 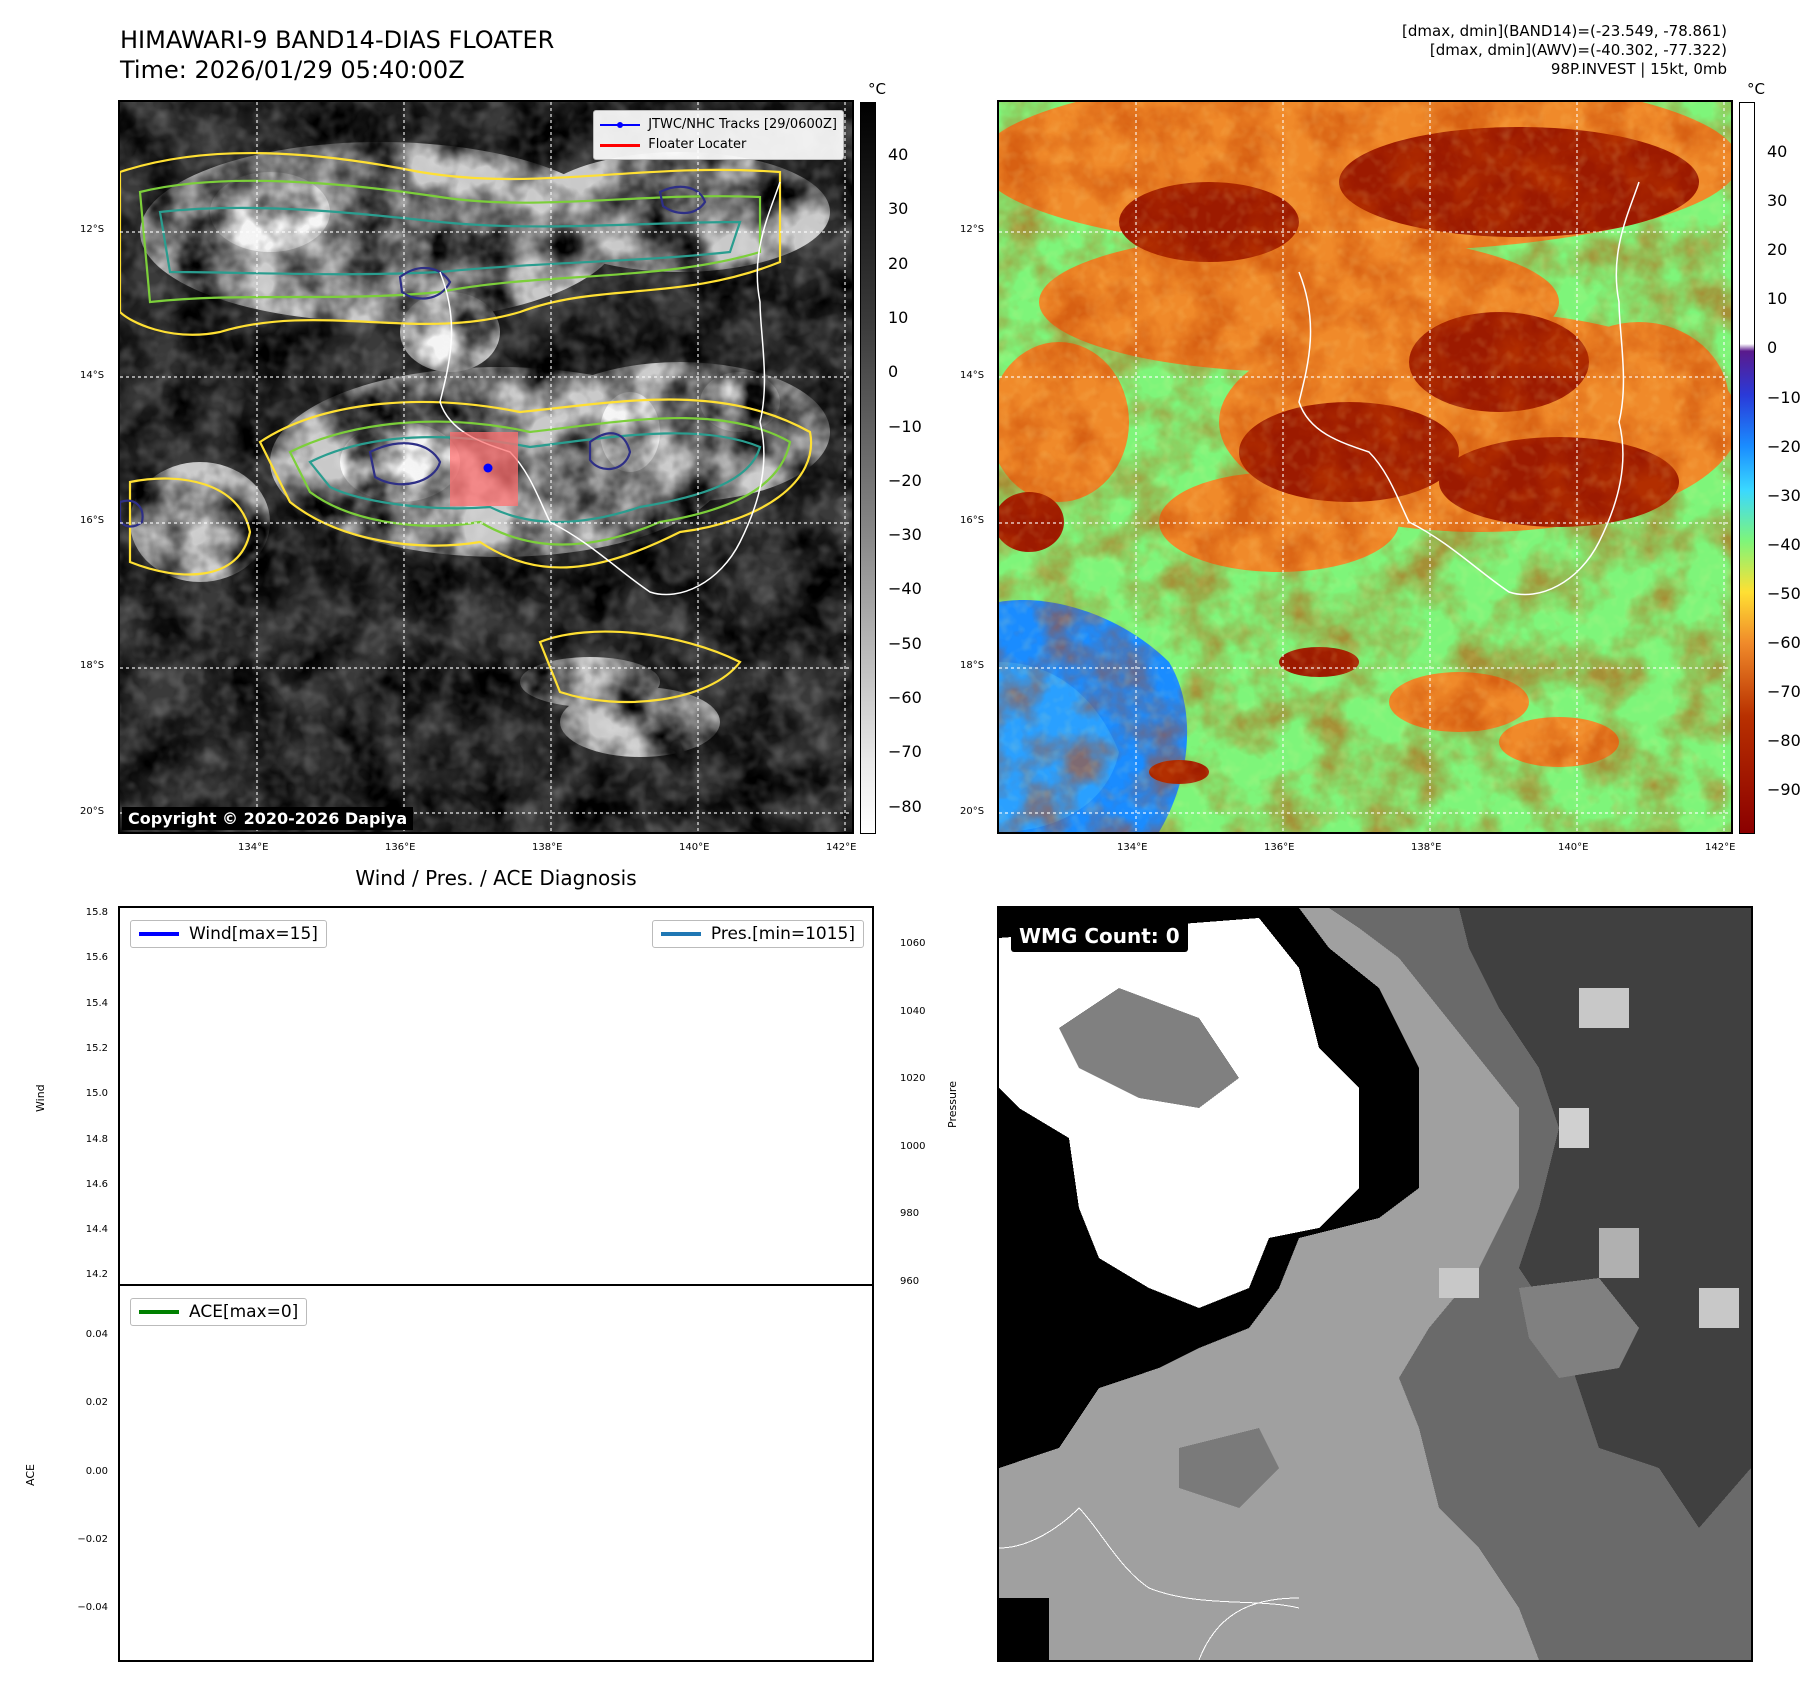 What do you see at coordinates (910, 1214) in the screenshot?
I see `pressure-tick: 980` at bounding box center [910, 1214].